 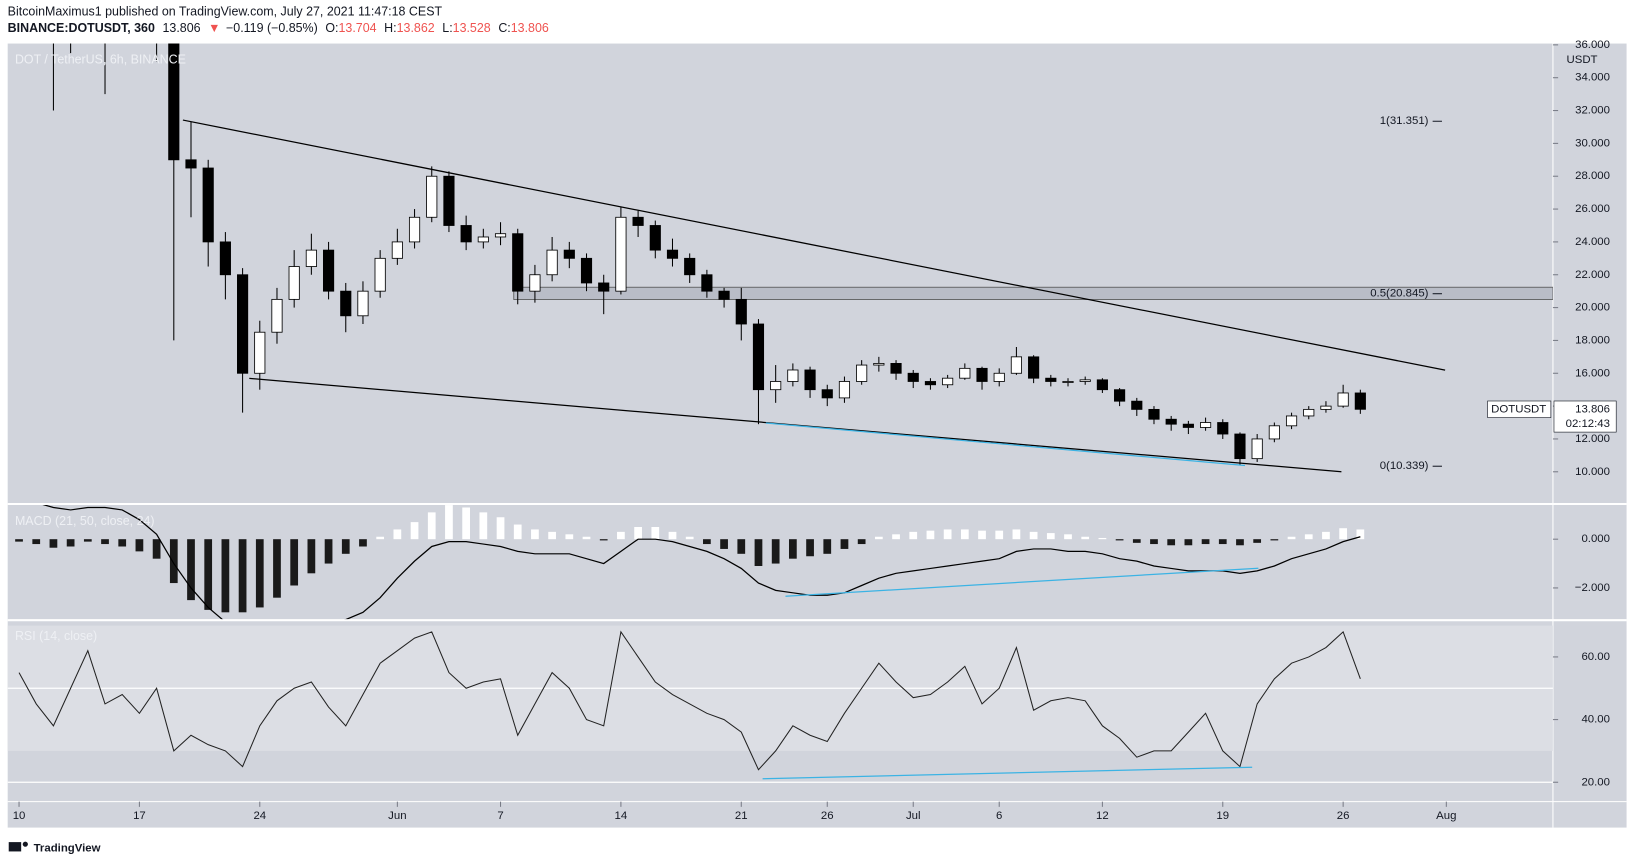 I want to click on y-tick-label: 0.000, so click(x=1595, y=539).